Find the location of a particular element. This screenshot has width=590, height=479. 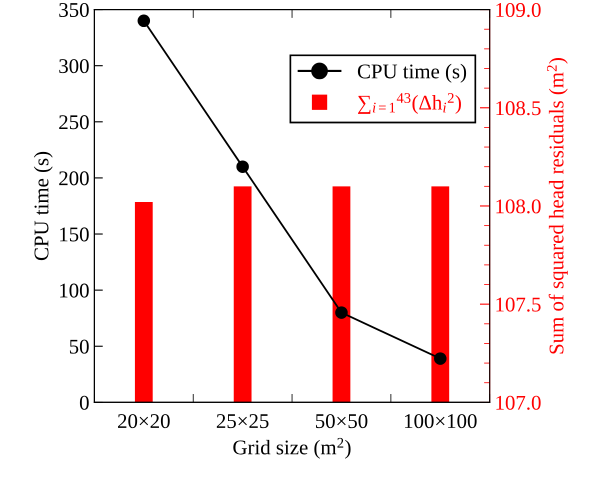

y2-axis-title: Sum of squared head residuals (m$^{2}$) is located at coordinates (557, 206).